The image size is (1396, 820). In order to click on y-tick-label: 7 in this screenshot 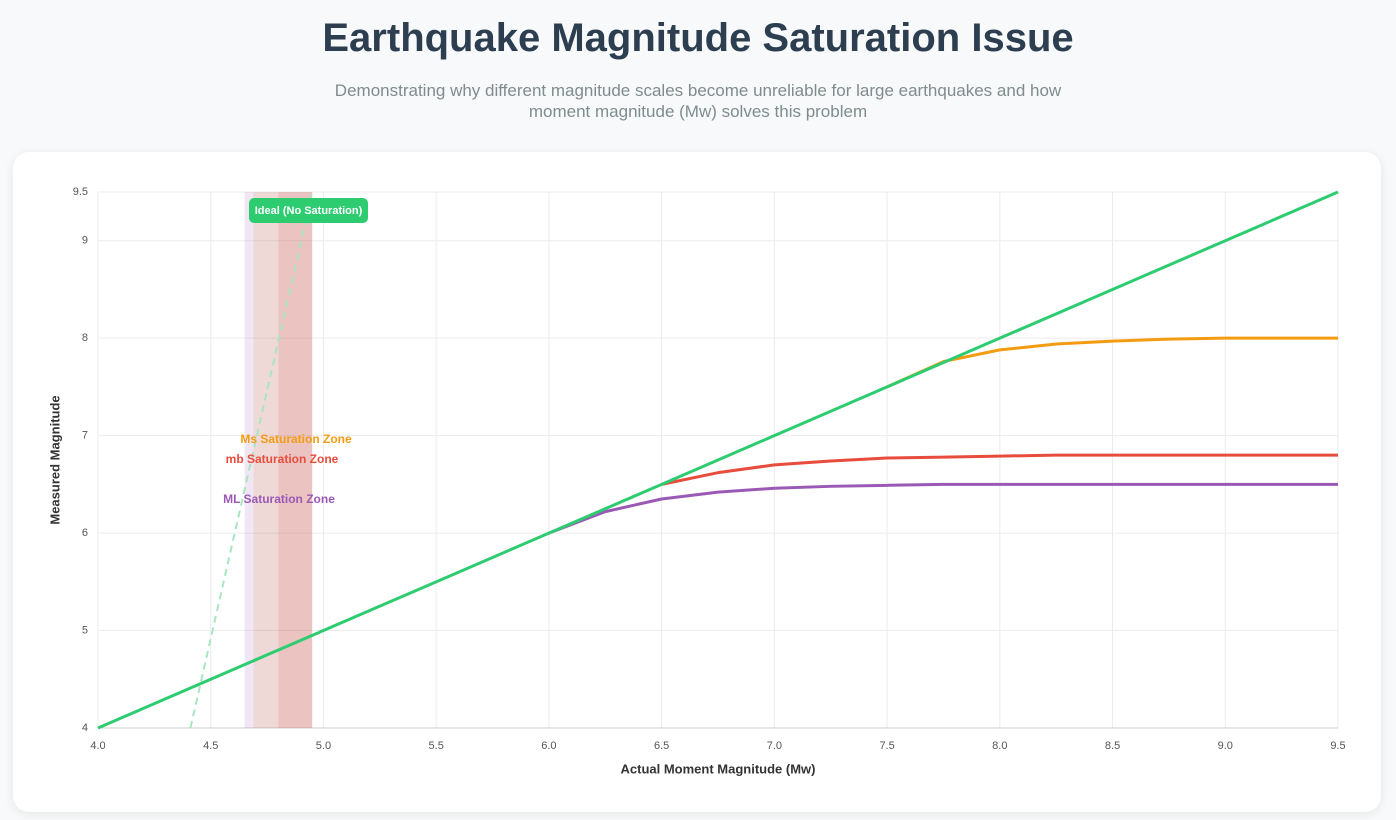, I will do `click(85, 436)`.